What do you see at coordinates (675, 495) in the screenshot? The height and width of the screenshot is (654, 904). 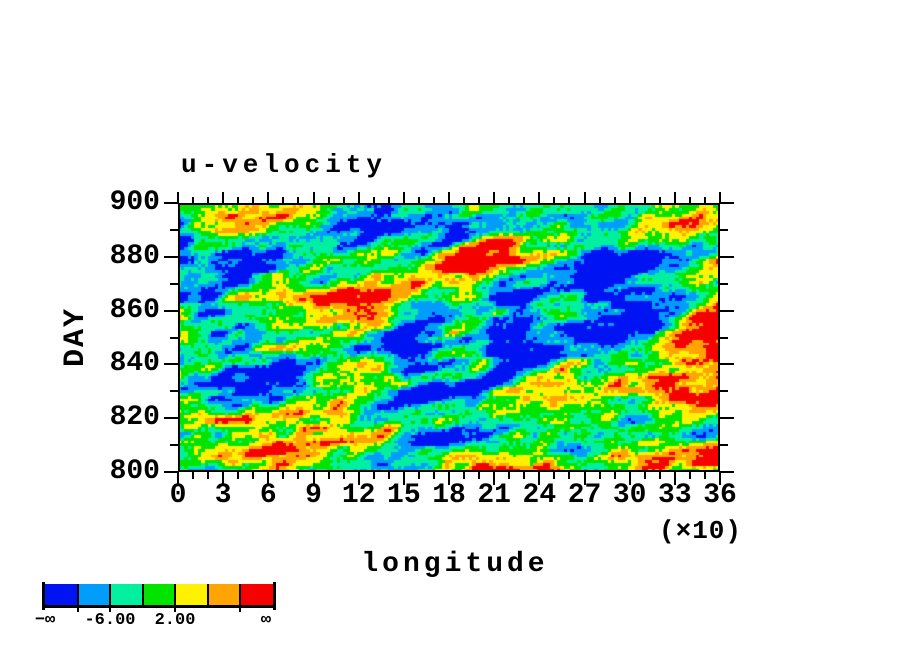 I see `x-tick-label: 33` at bounding box center [675, 495].